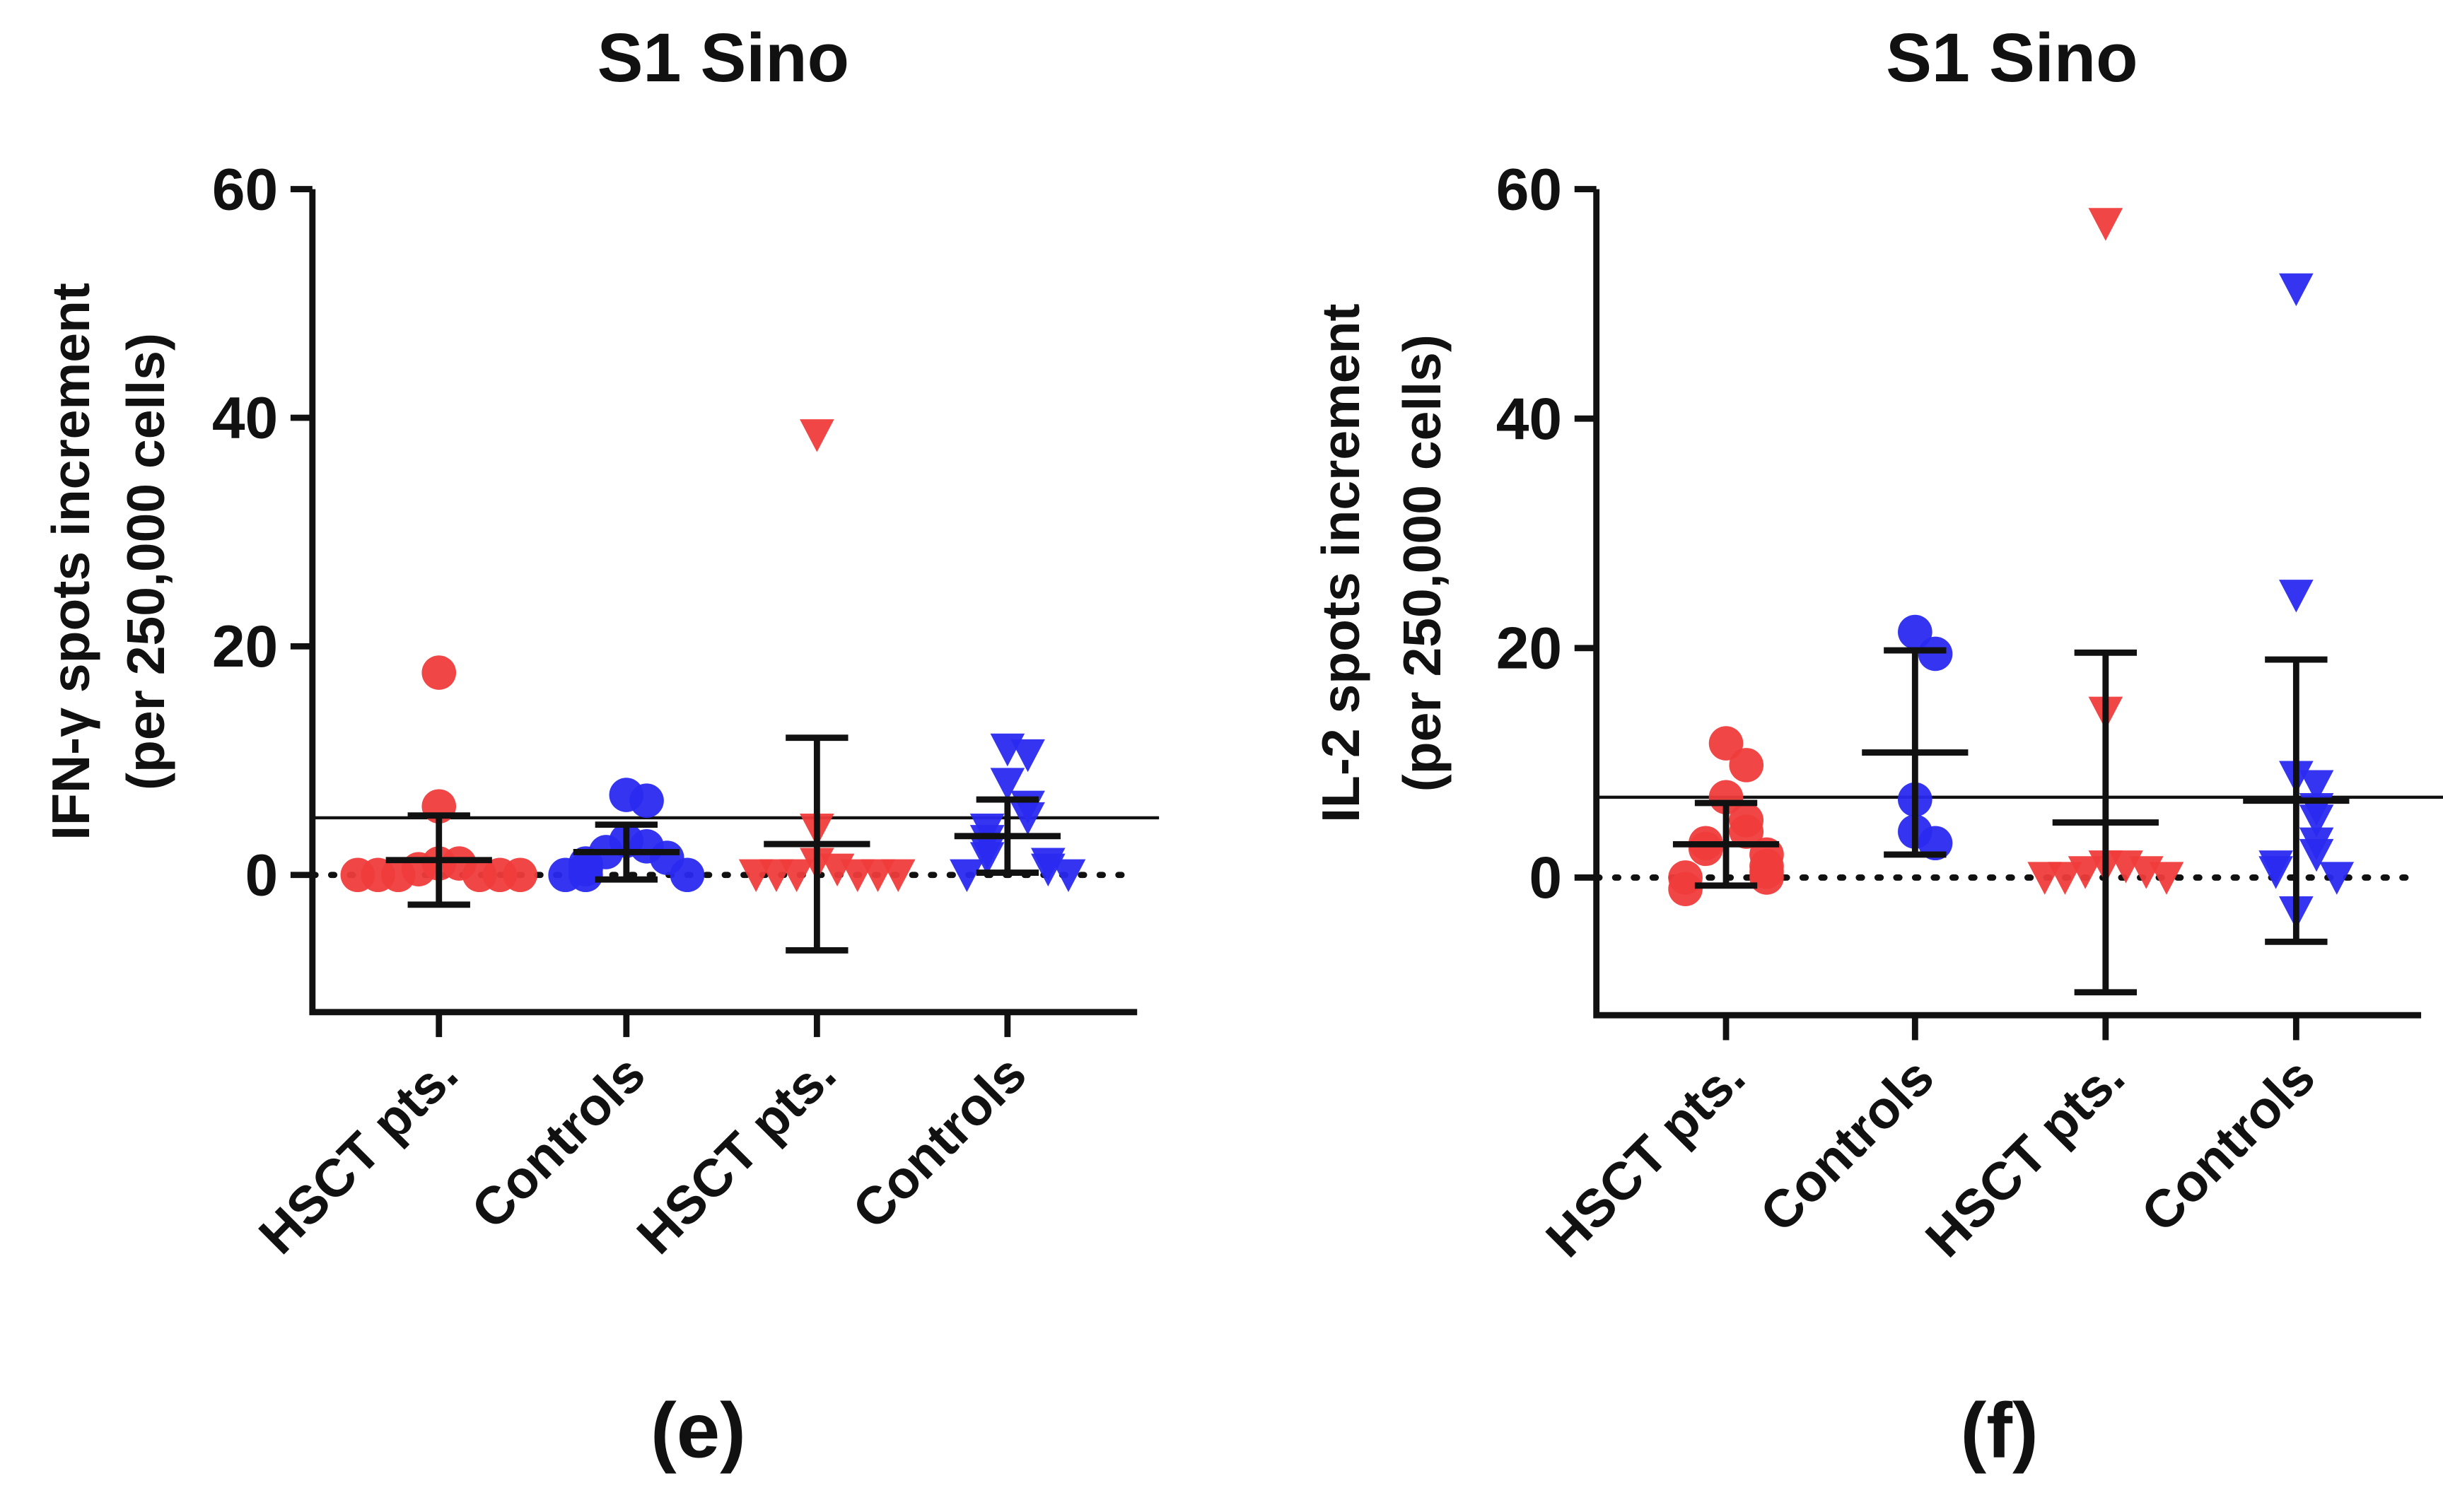  What do you see at coordinates (70, 561) in the screenshot?
I see `y-axis-label: IFN-γ spots increment` at bounding box center [70, 561].